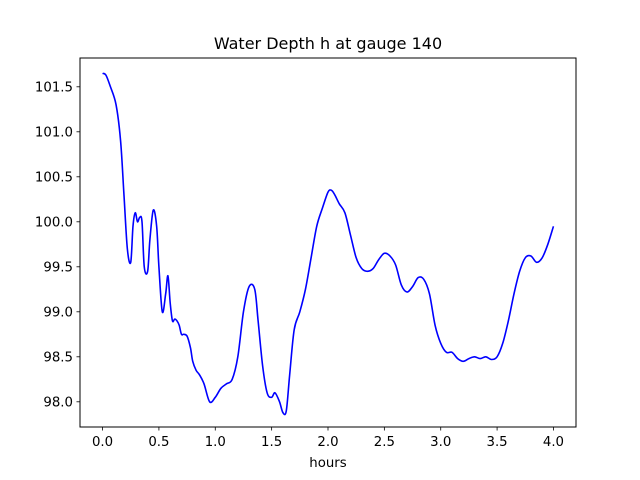 Image resolution: width=640 pixels, height=480 pixels. What do you see at coordinates (271, 442) in the screenshot?
I see `x-tick-label: 1.5` at bounding box center [271, 442].